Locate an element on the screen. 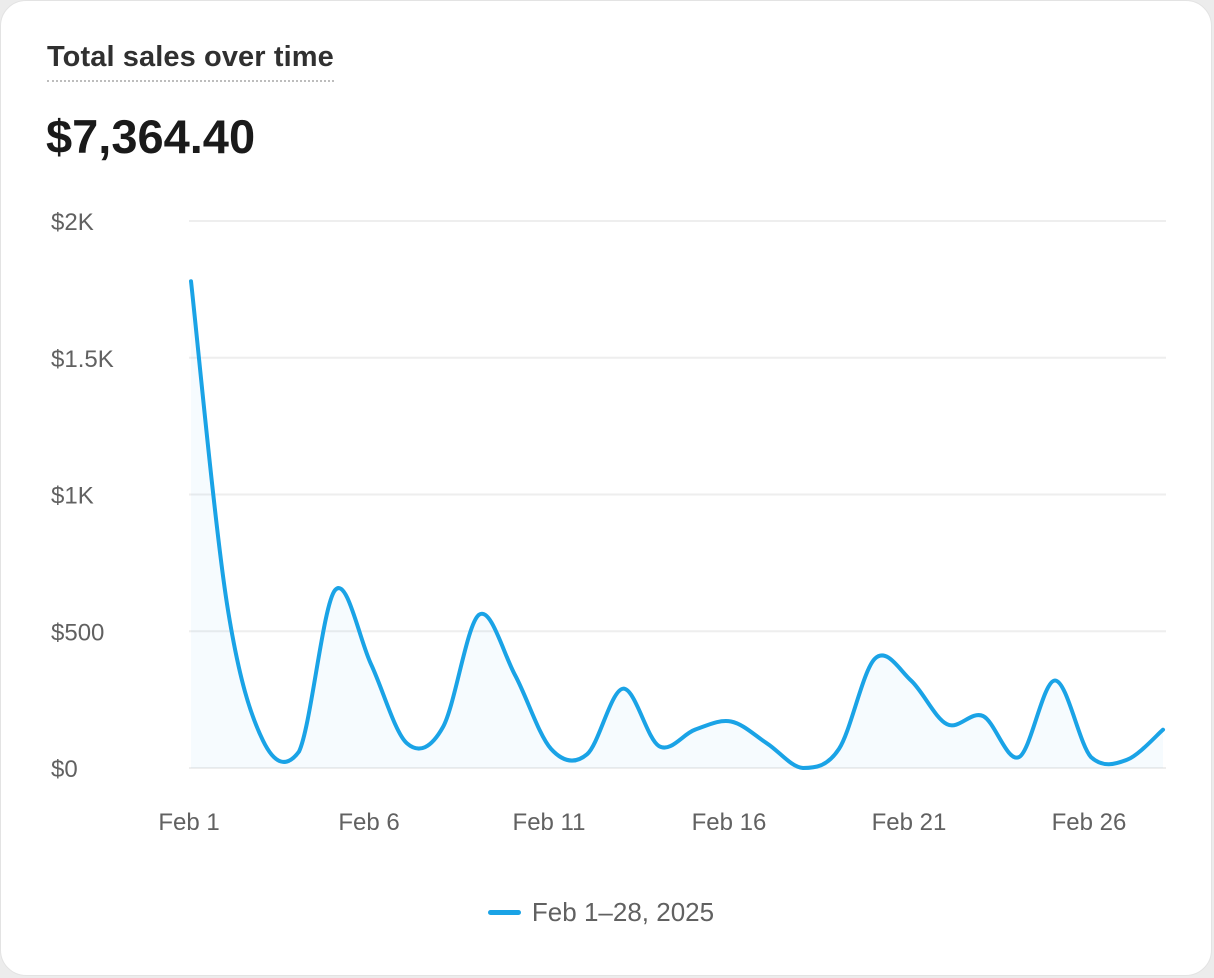 This screenshot has height=978, width=1214. chart-legend: Feb 1–28, 2025 is located at coordinates (606, 912).